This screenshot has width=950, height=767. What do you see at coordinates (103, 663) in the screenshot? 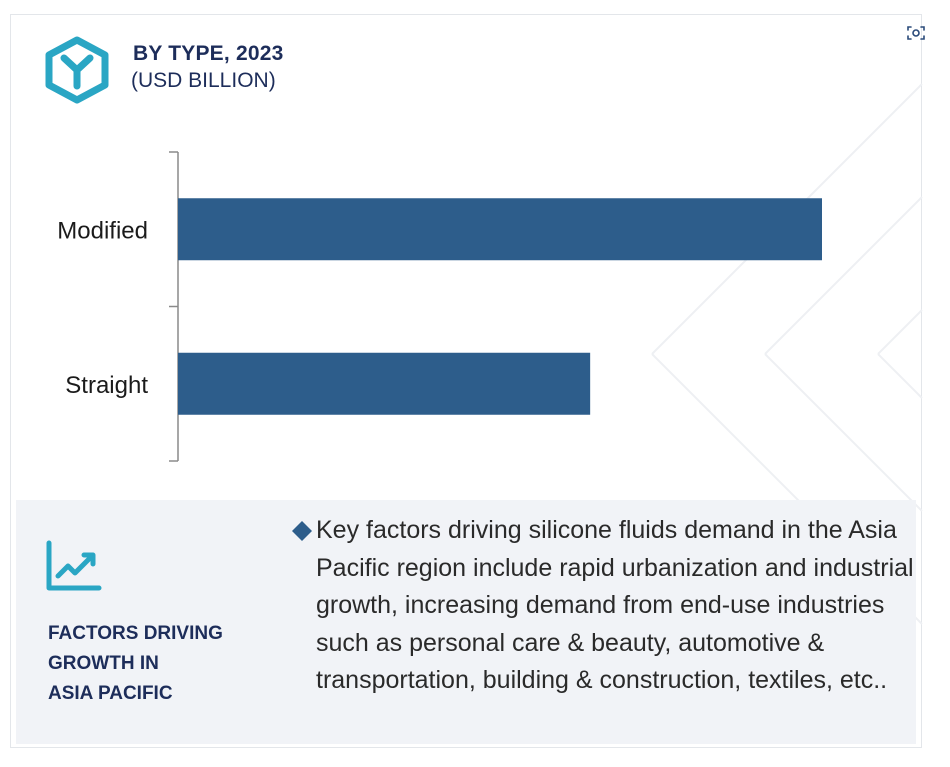
I see `growth-heading-line: GROWTH IN` at bounding box center [103, 663].